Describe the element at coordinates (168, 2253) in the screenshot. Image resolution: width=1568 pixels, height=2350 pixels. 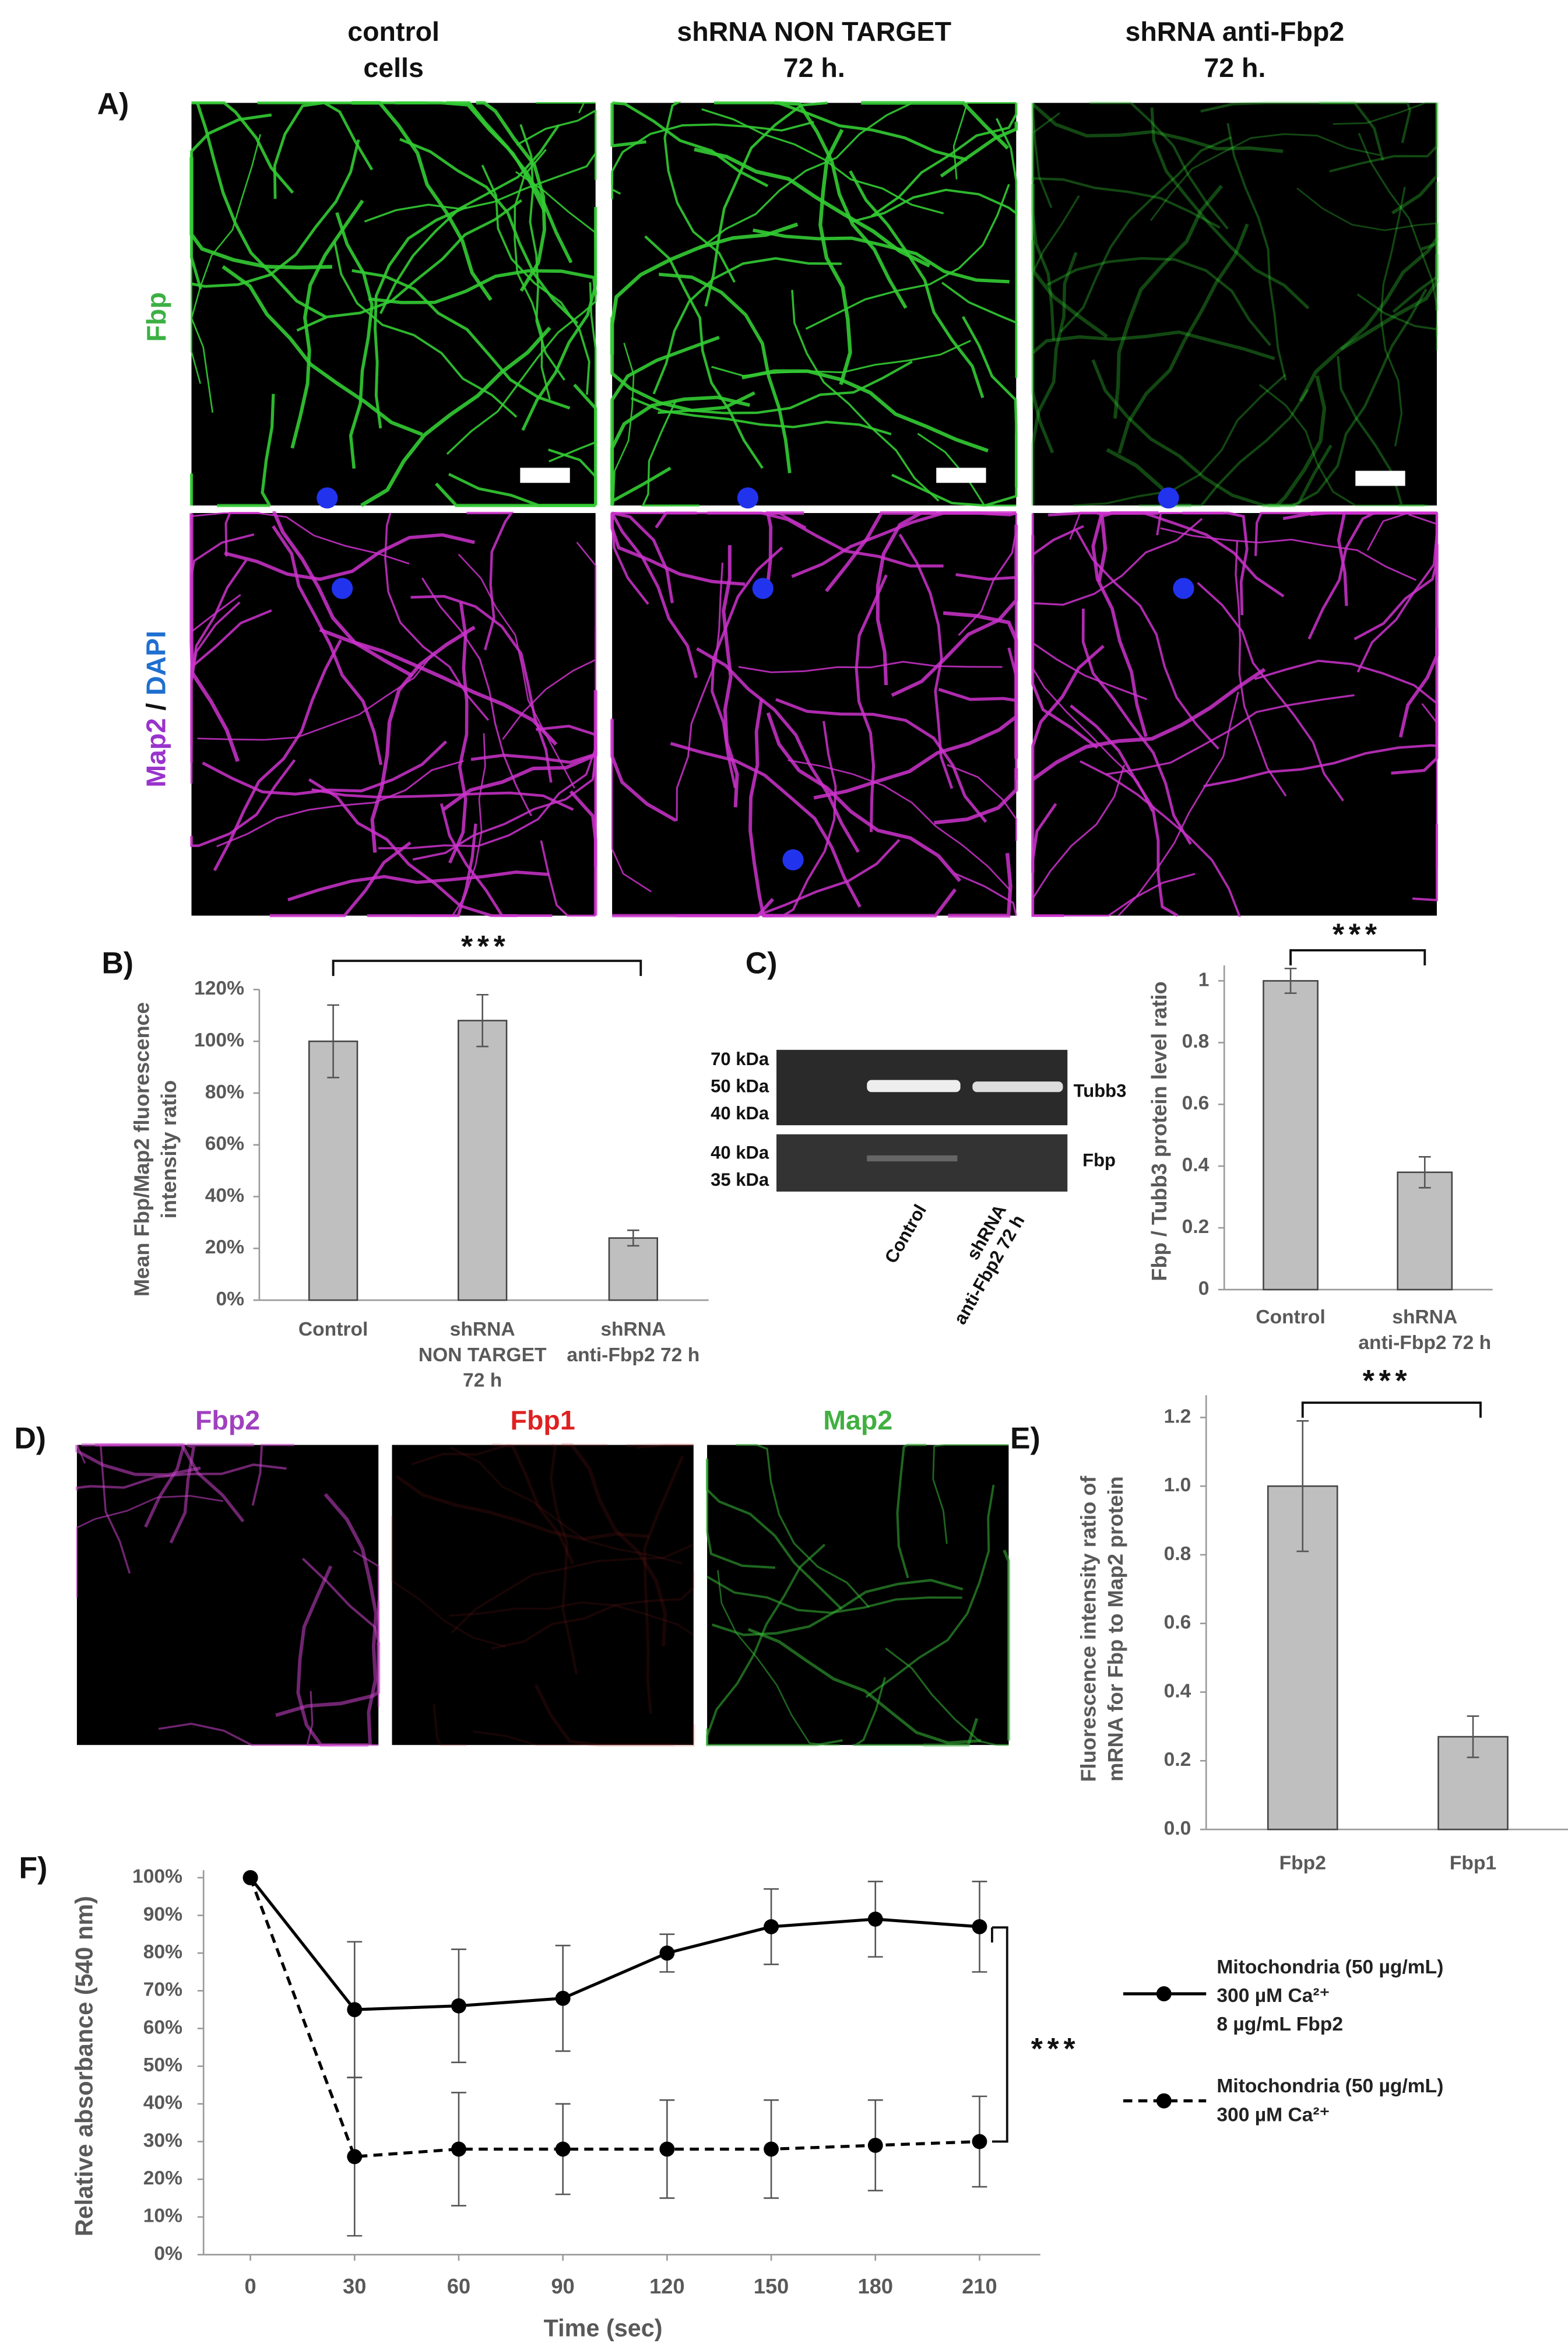
I see `y-tick-label: 0%` at that location.